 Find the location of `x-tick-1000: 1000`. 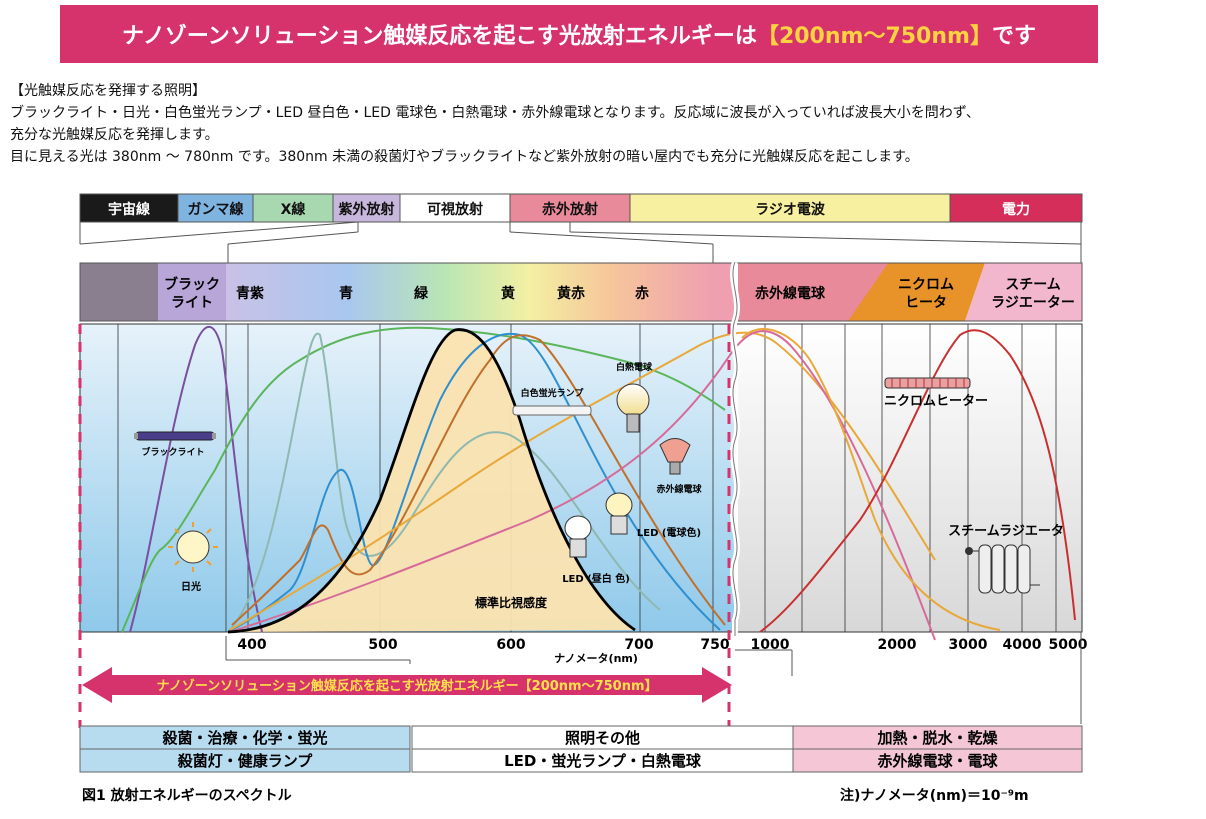

x-tick-1000: 1000 is located at coordinates (770, 645).